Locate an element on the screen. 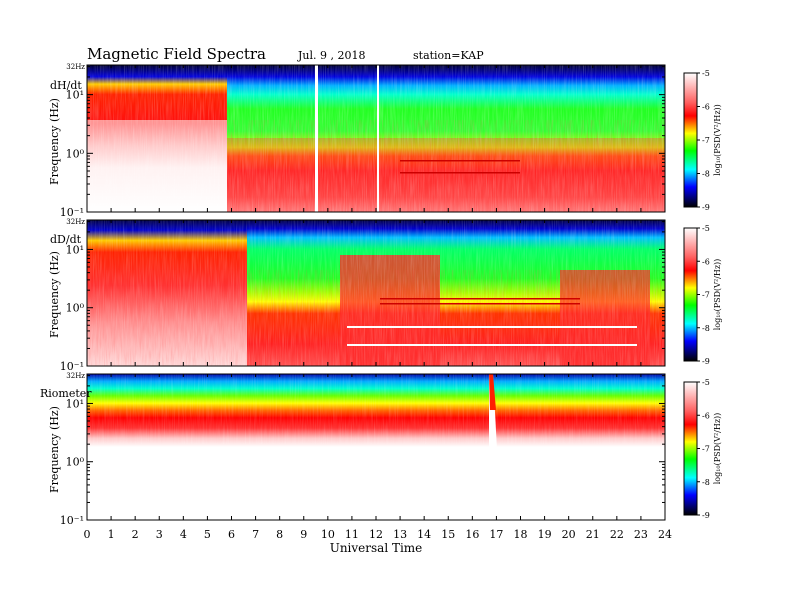 Image resolution: width=792 pixels, height=612 pixels. x-tick-label: 21 is located at coordinates (593, 534).